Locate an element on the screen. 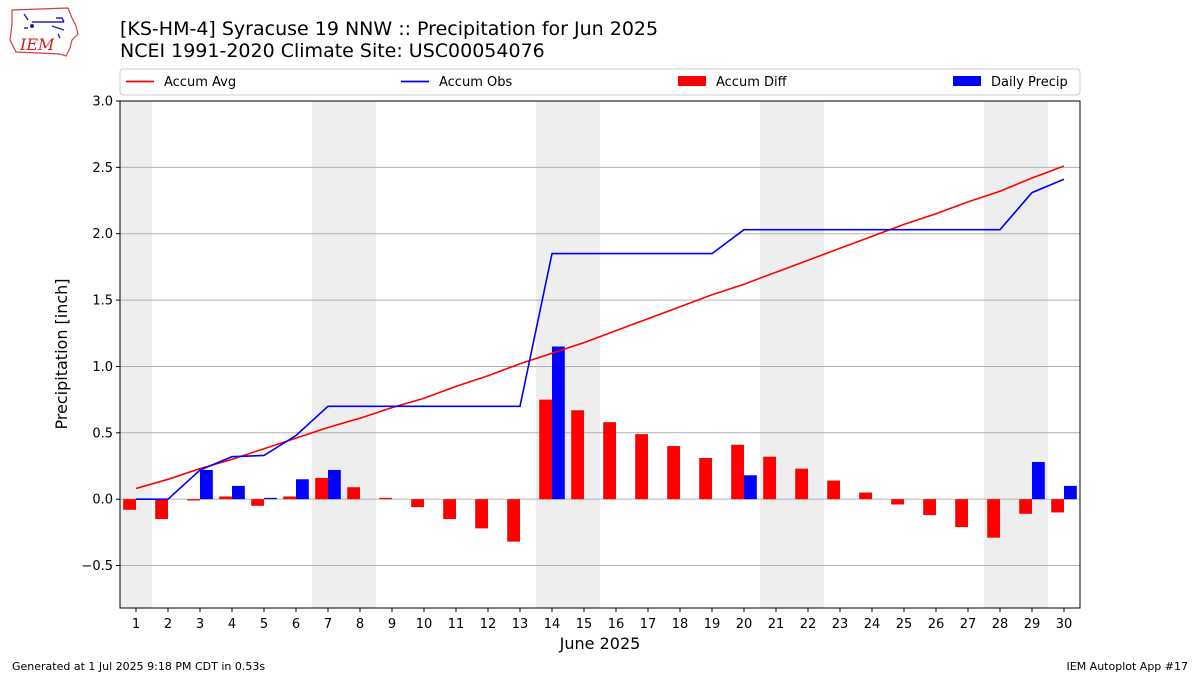  x-tick-label: 7 is located at coordinates (328, 624).